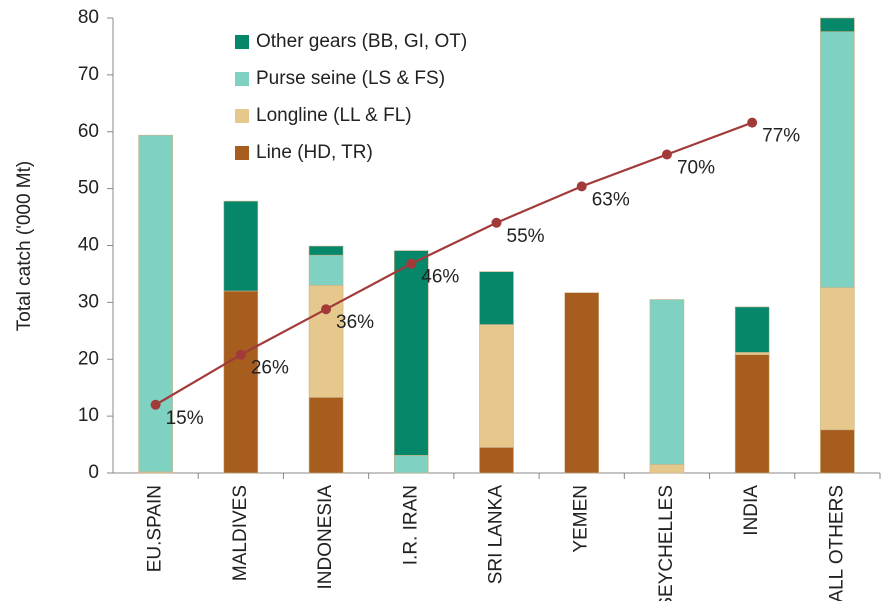  I want to click on y-tick-label: 0, so click(93, 472).